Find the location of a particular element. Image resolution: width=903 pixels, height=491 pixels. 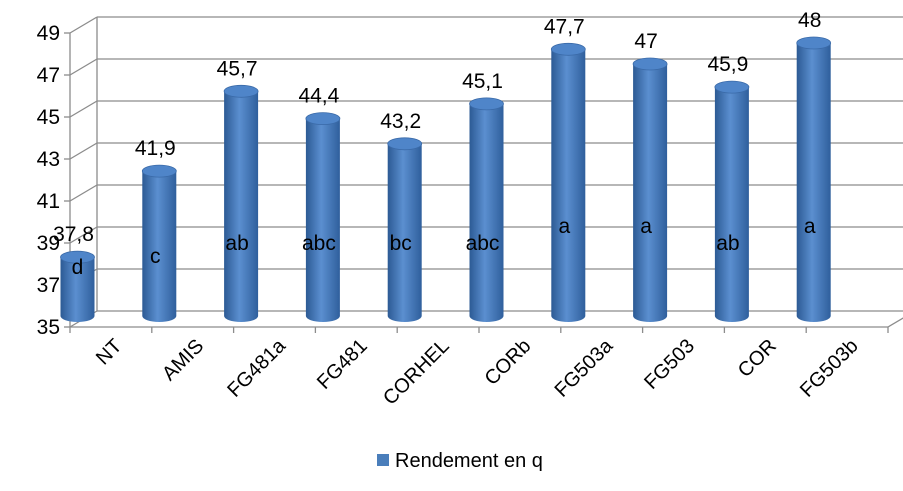

floor-edge is located at coordinates (895, 322).